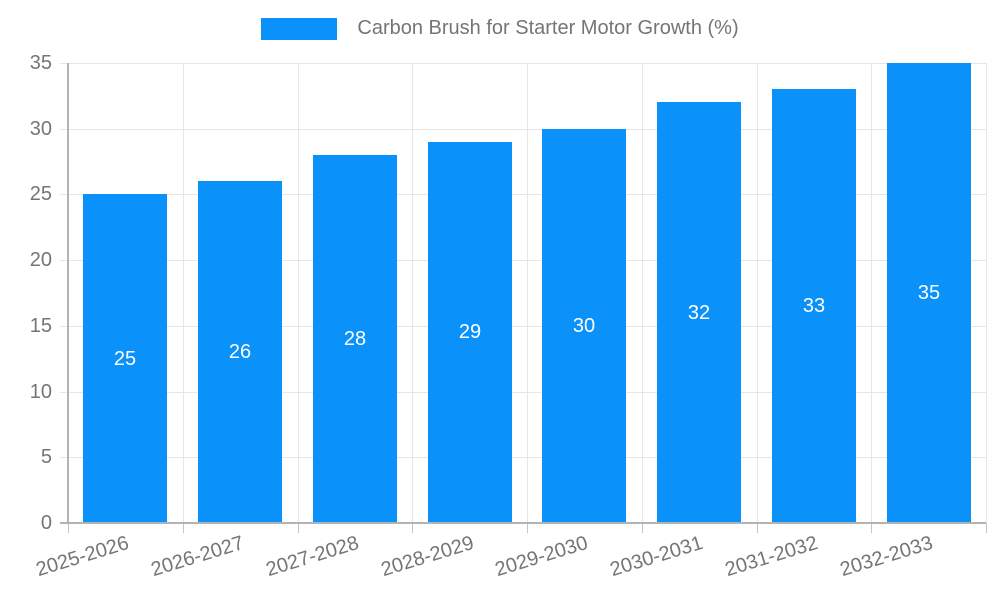 The height and width of the screenshot is (600, 1000). I want to click on y-axis-line, so click(68, 293).